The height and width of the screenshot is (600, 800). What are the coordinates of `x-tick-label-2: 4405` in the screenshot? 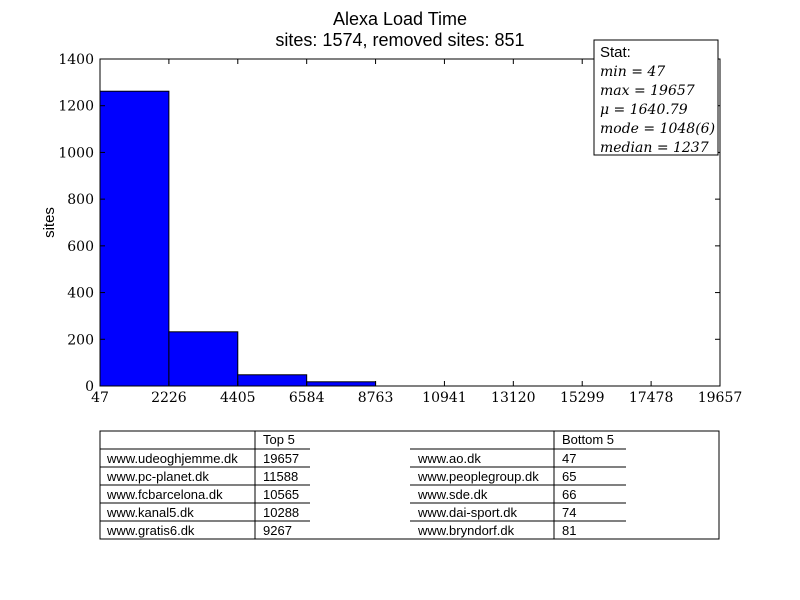 It's located at (238, 398).